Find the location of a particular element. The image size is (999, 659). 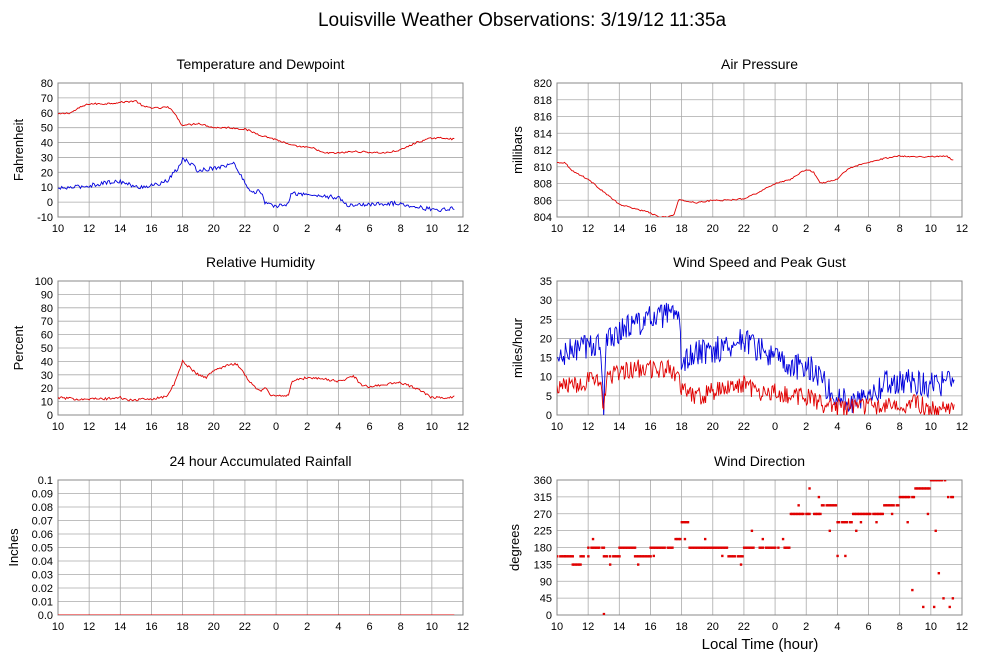

y-tick-label: 10 is located at coordinates (546, 378).